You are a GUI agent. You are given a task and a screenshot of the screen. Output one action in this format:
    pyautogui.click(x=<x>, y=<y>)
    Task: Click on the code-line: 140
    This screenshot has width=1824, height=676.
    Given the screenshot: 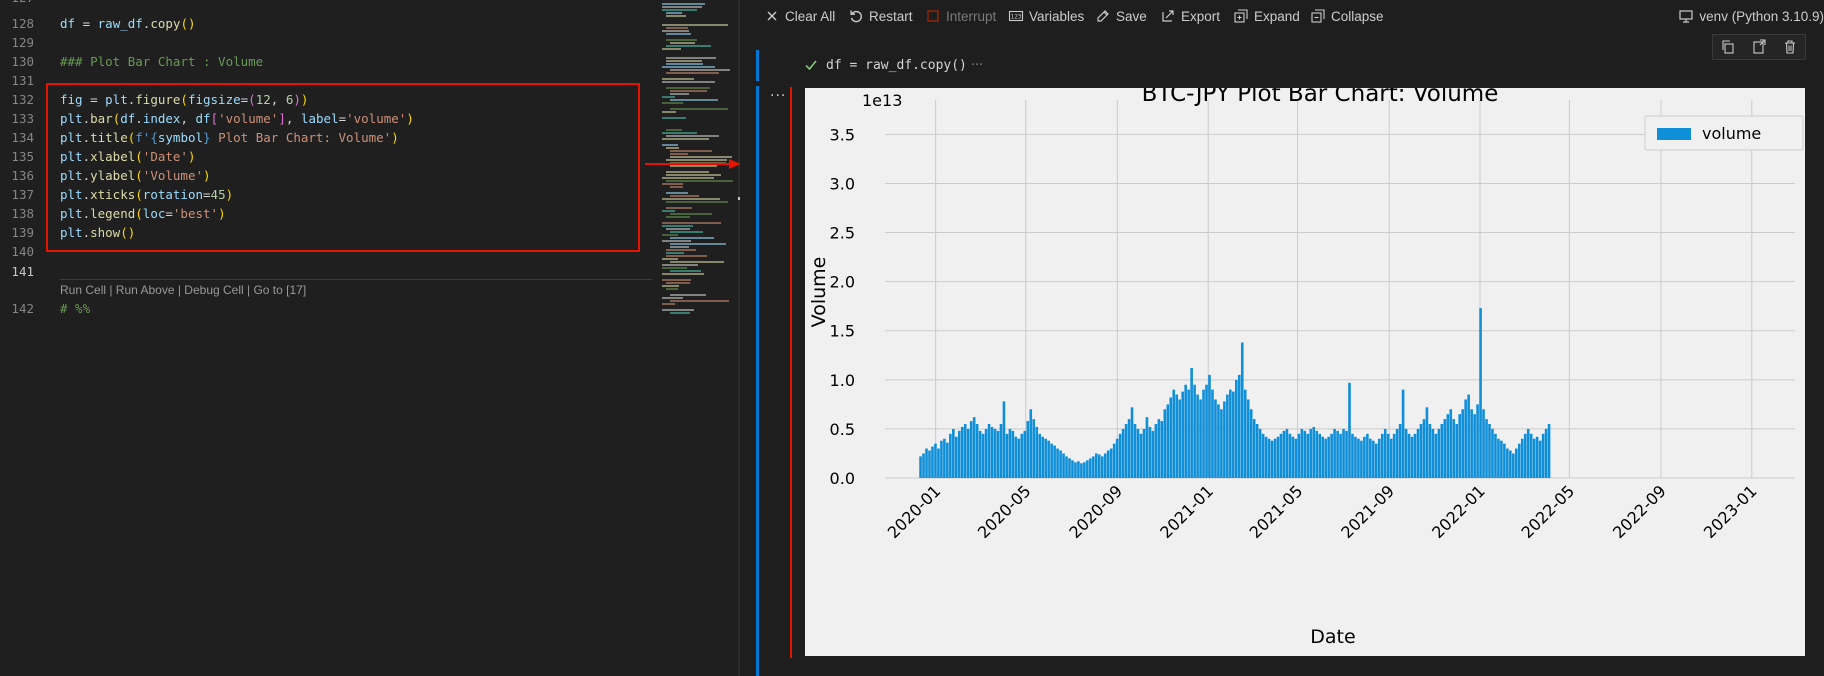 What is the action you would take?
    pyautogui.click(x=326, y=251)
    